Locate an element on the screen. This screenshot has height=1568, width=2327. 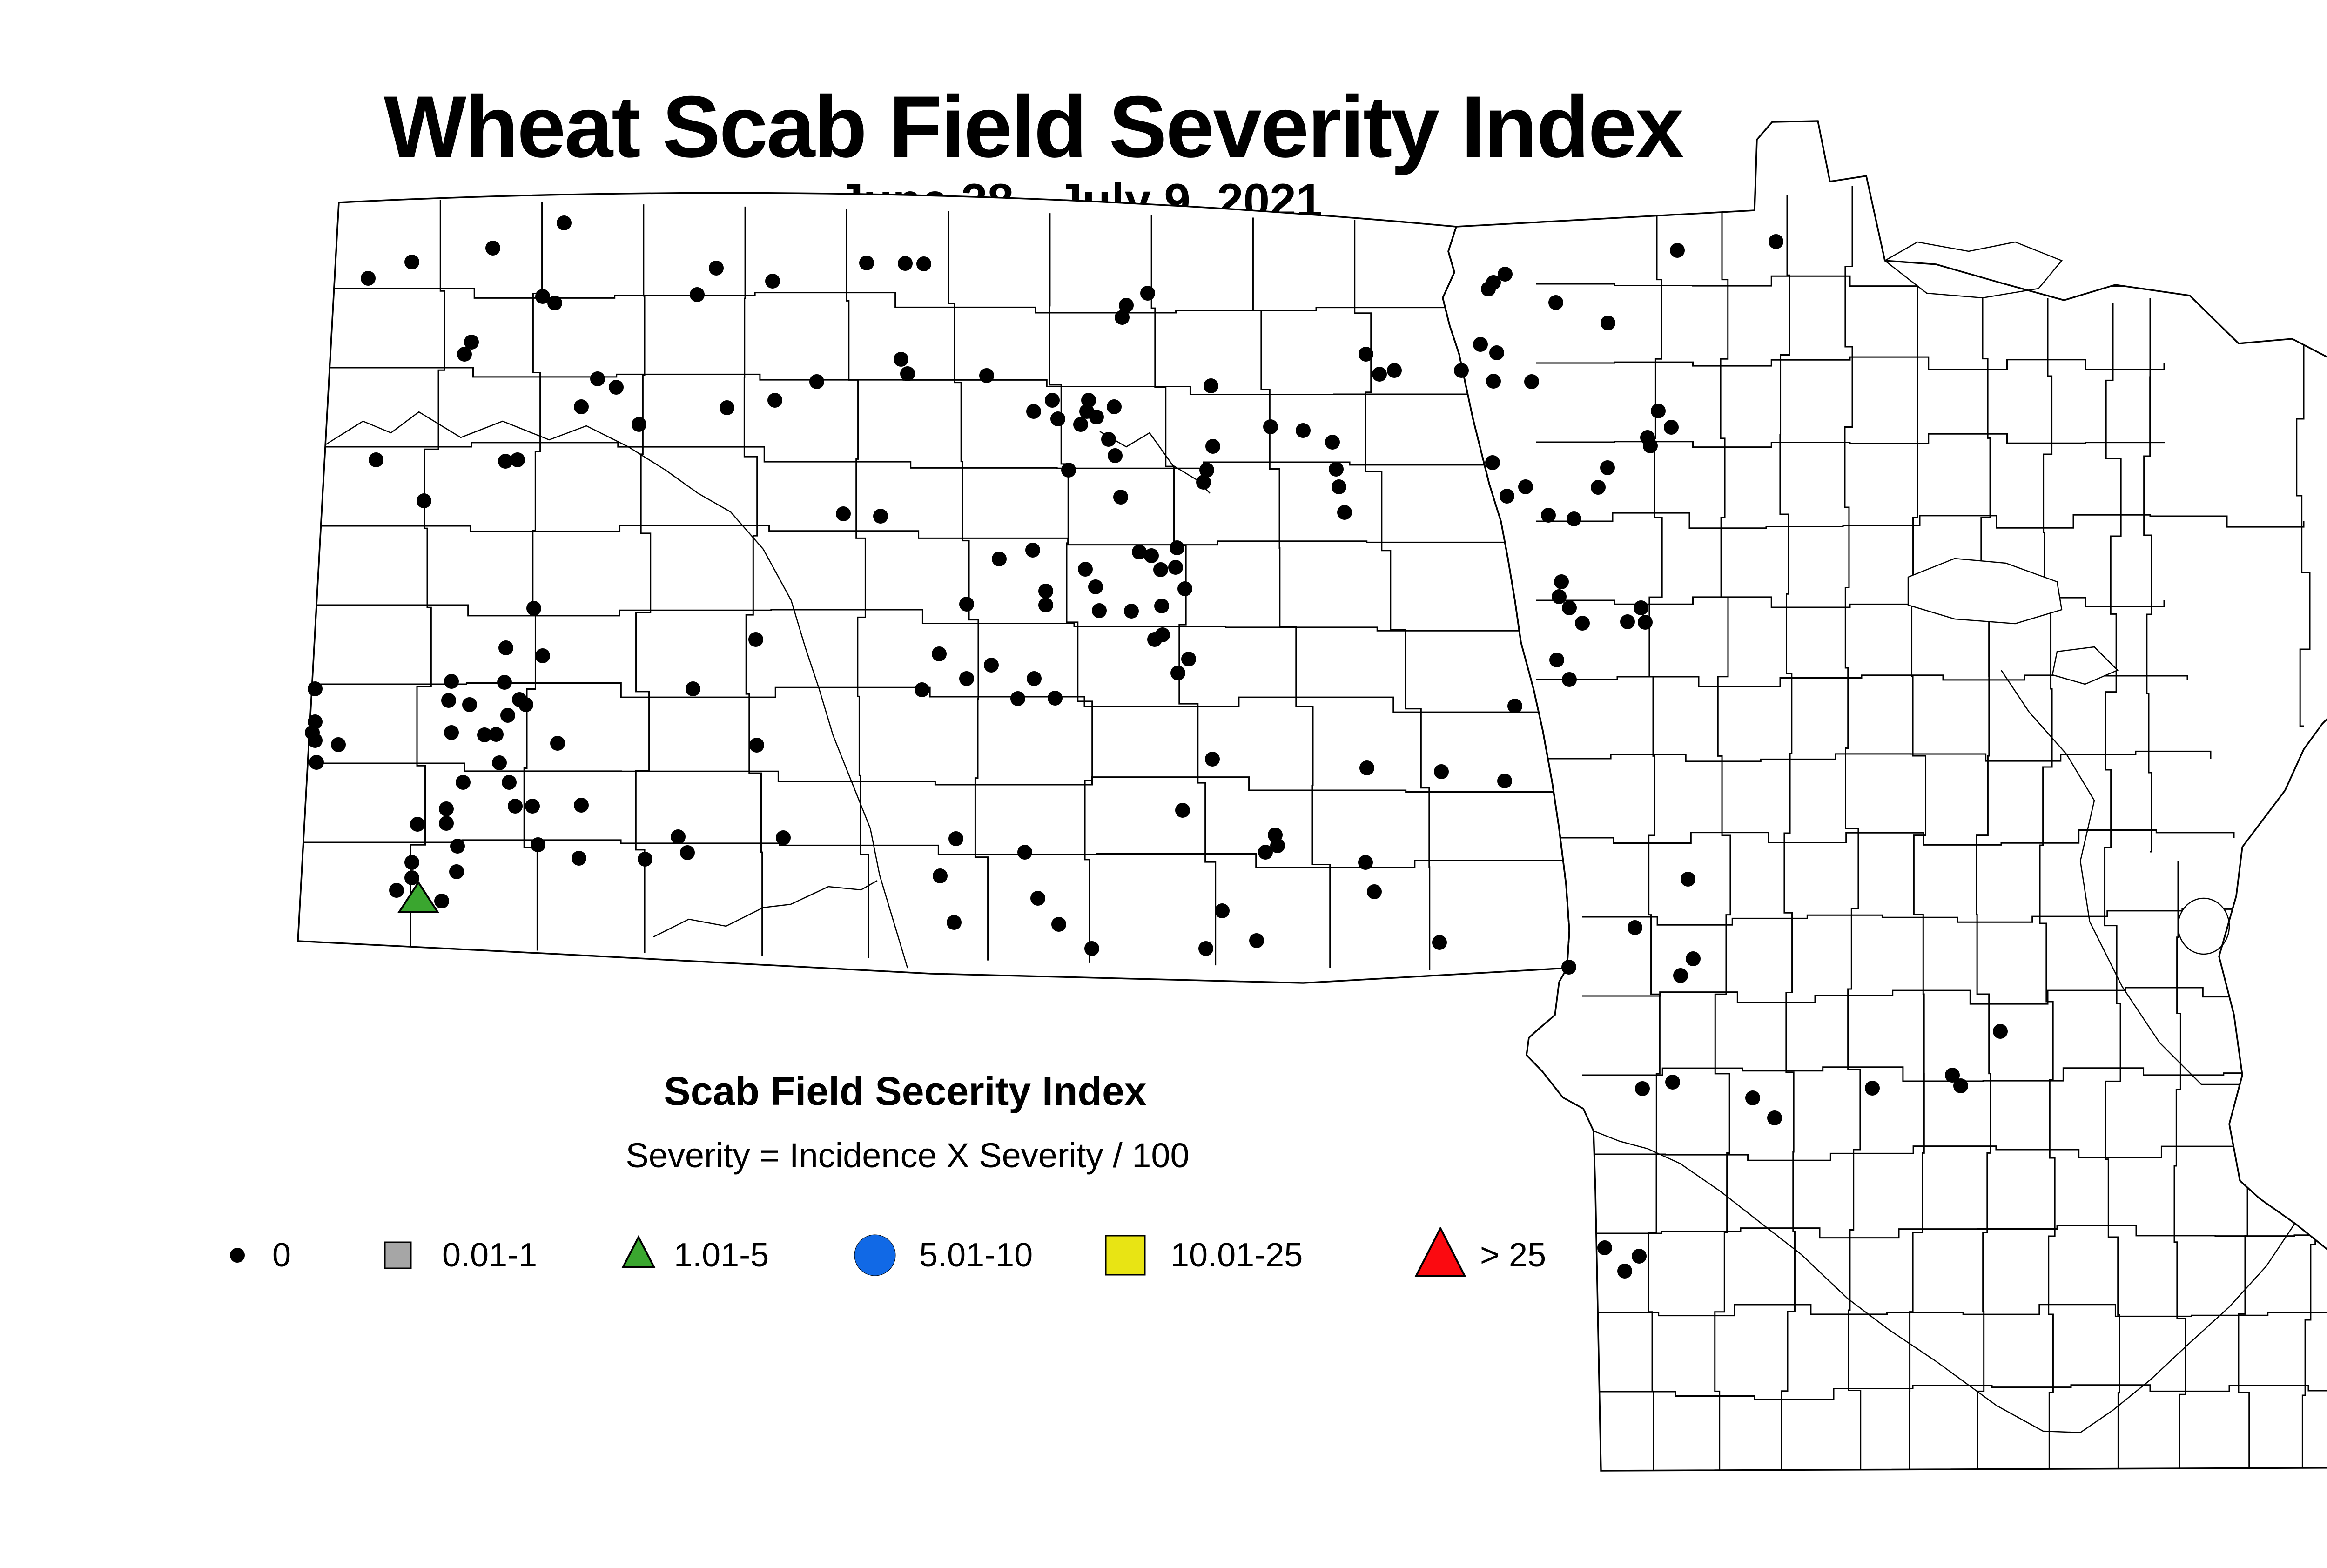
legend-symbol-circle-icon is located at coordinates (875, 1255).